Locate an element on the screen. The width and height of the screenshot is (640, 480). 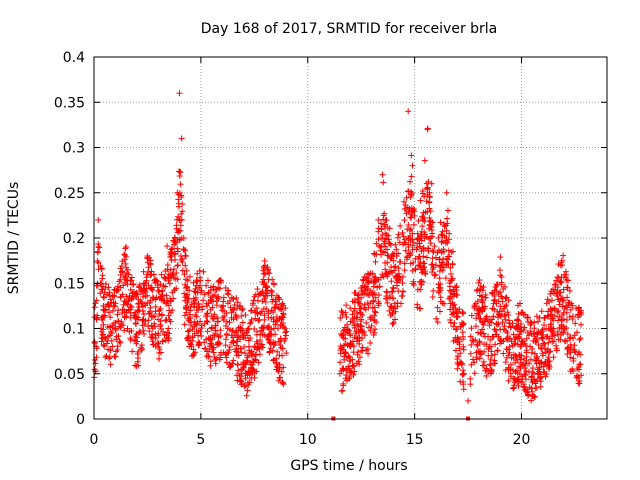
x-tick-label: 0 is located at coordinates (94, 440).